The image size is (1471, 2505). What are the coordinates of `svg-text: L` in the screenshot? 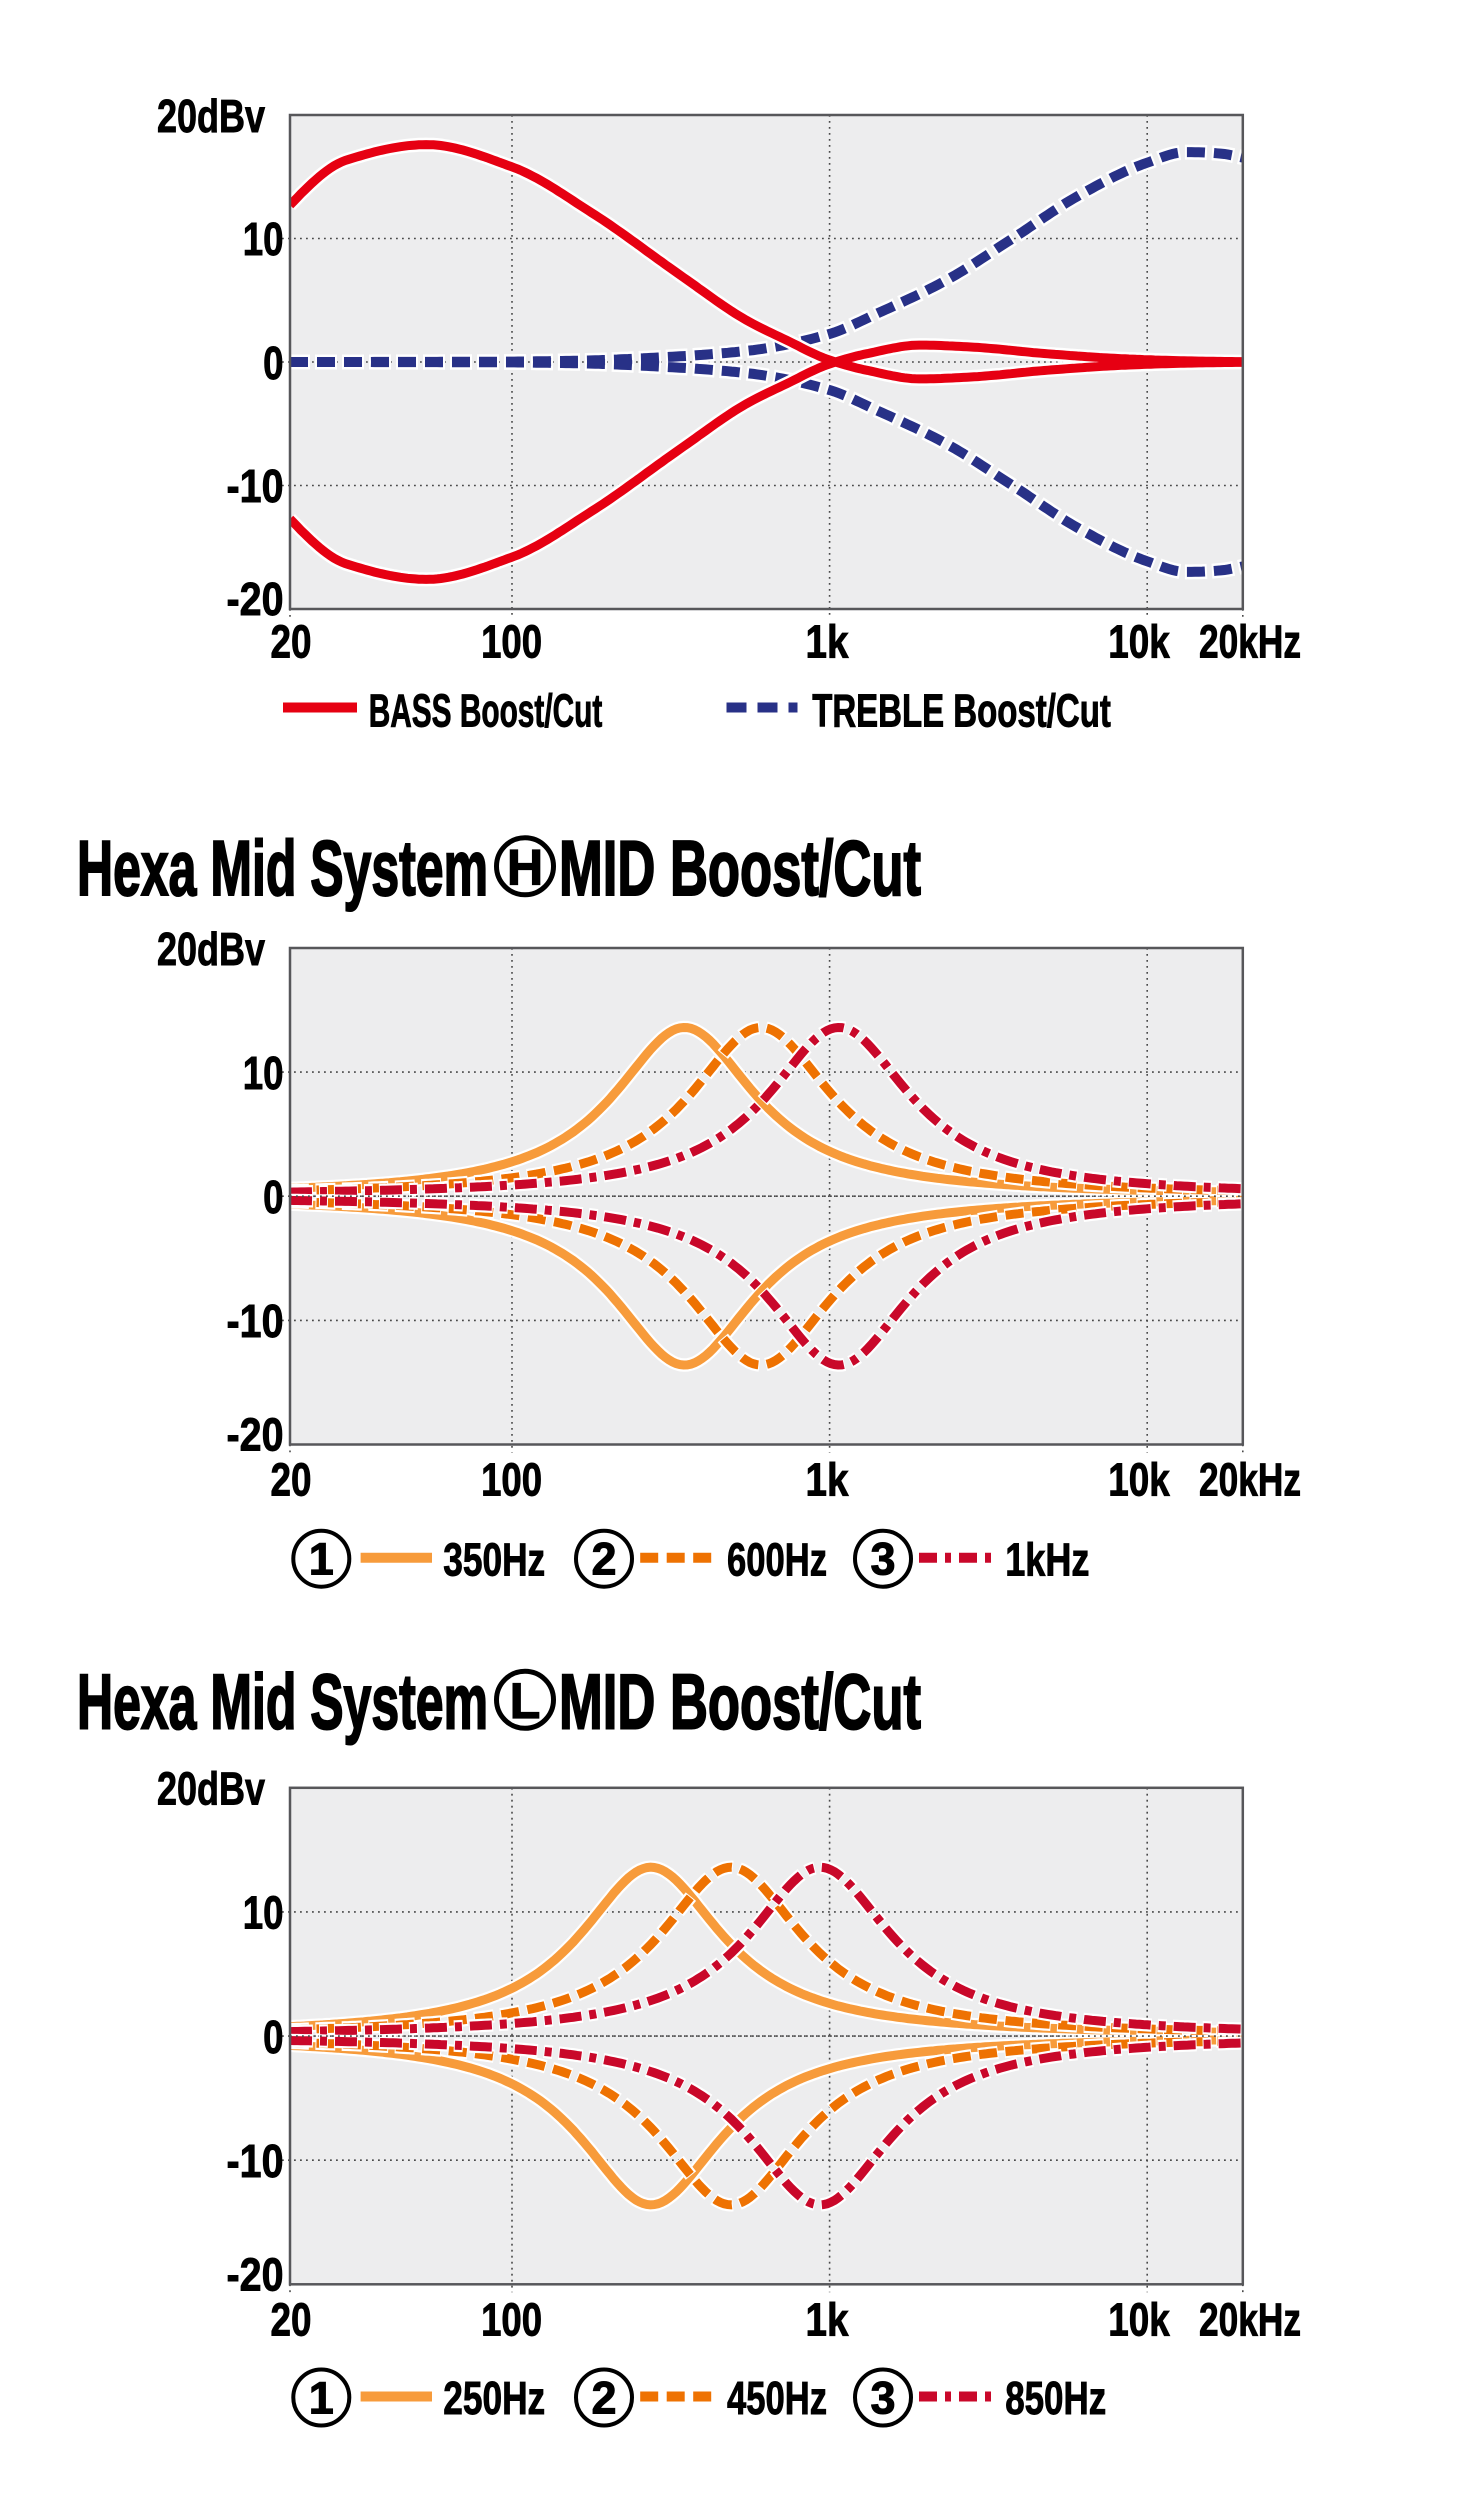 It's located at (525, 1701).